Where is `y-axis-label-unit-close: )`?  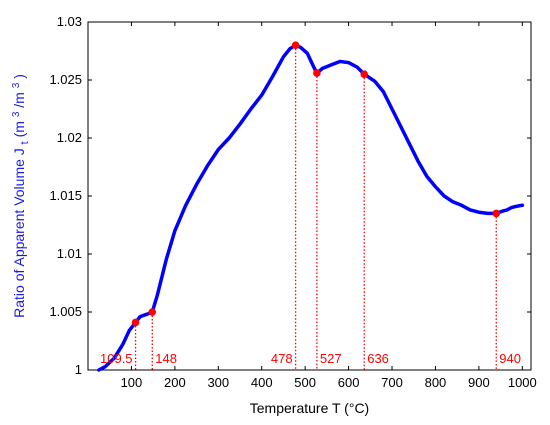 y-axis-label-unit-close: ) is located at coordinates (19, 76).